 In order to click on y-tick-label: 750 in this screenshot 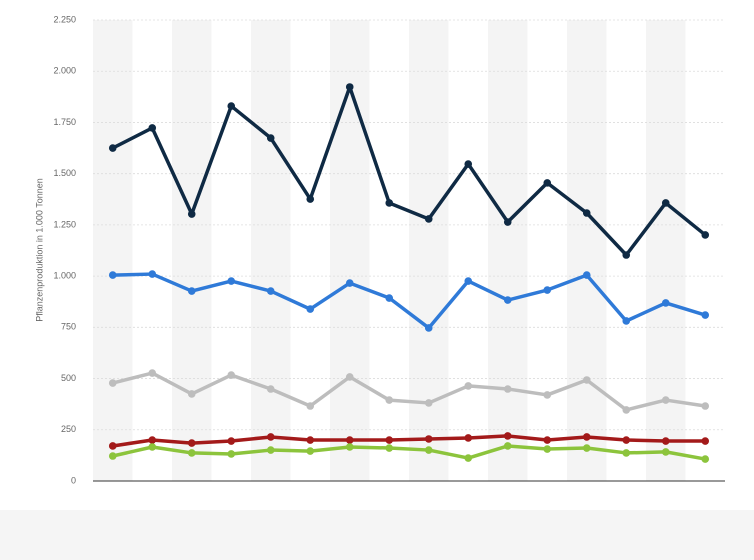, I will do `click(68, 327)`.